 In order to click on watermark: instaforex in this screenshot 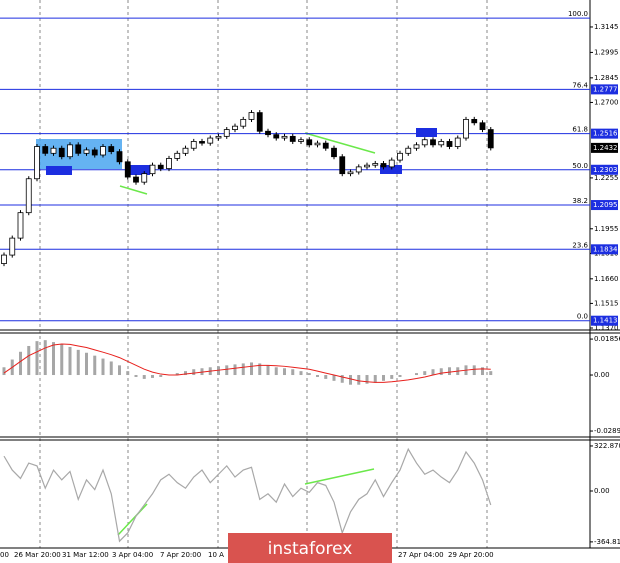, I will do `click(310, 549)`.